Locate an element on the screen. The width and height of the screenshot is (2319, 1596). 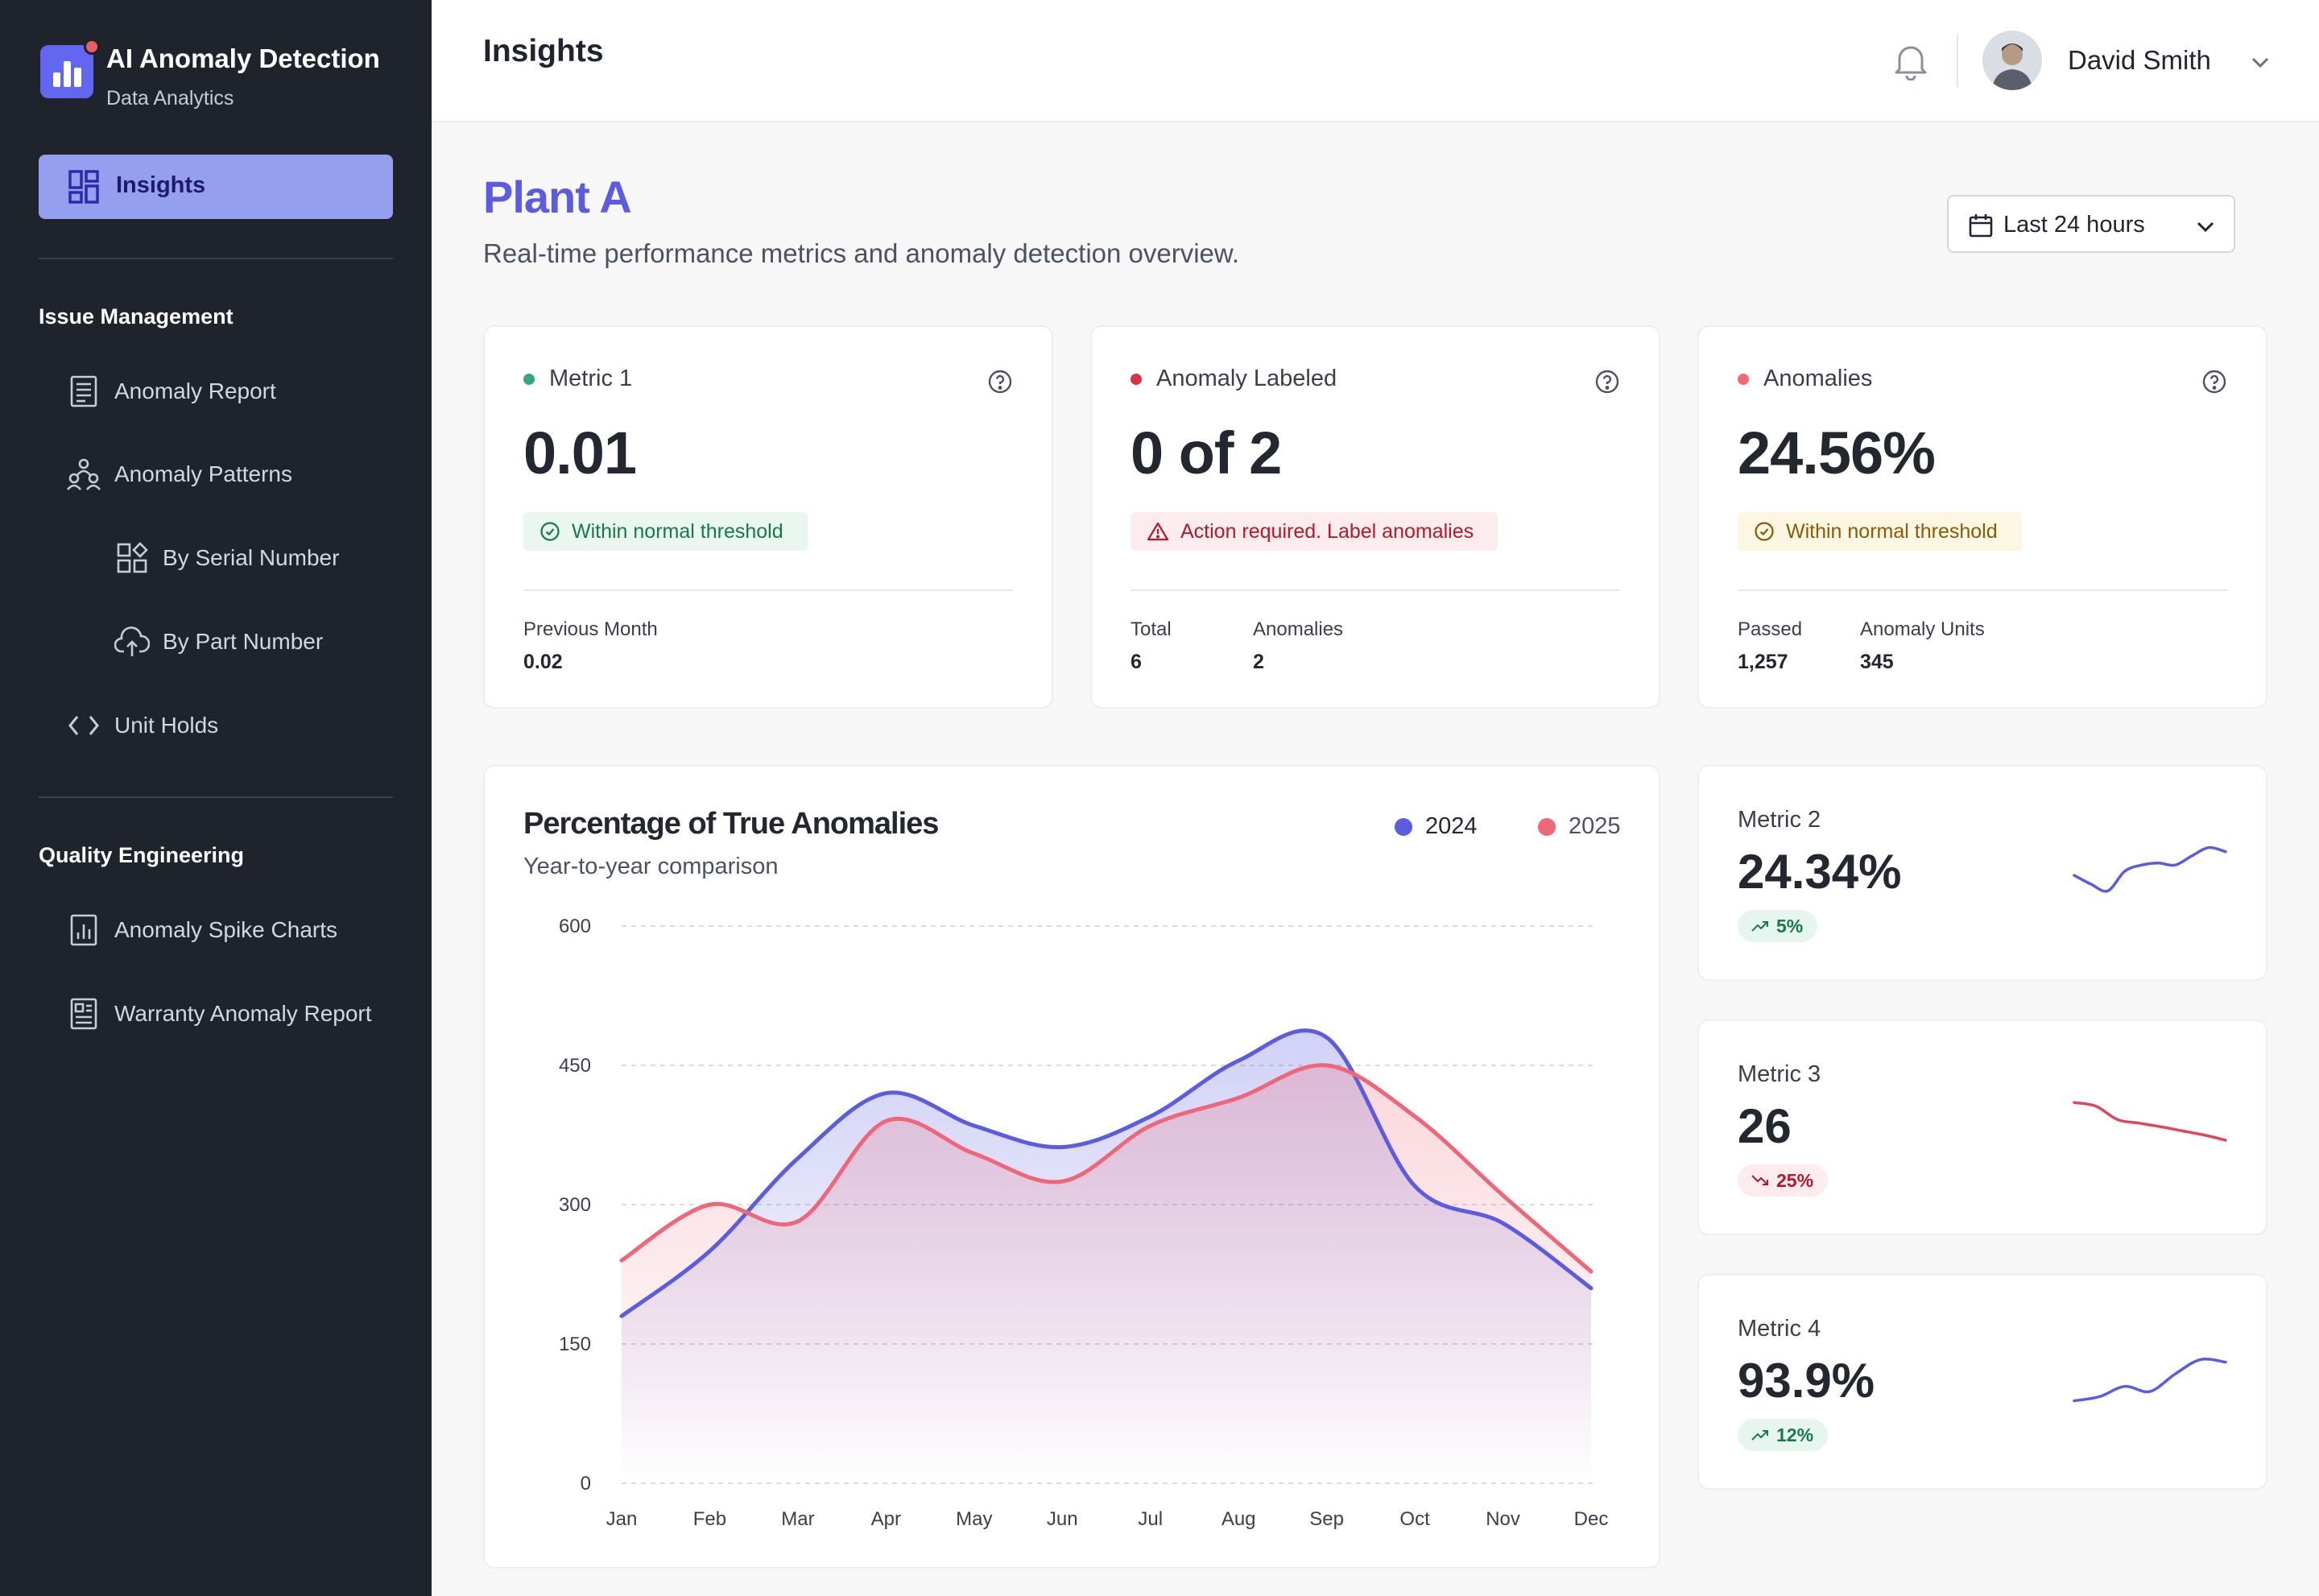
nav-item-anomaly-patterns: Anomaly Patterns is located at coordinates (179, 474).